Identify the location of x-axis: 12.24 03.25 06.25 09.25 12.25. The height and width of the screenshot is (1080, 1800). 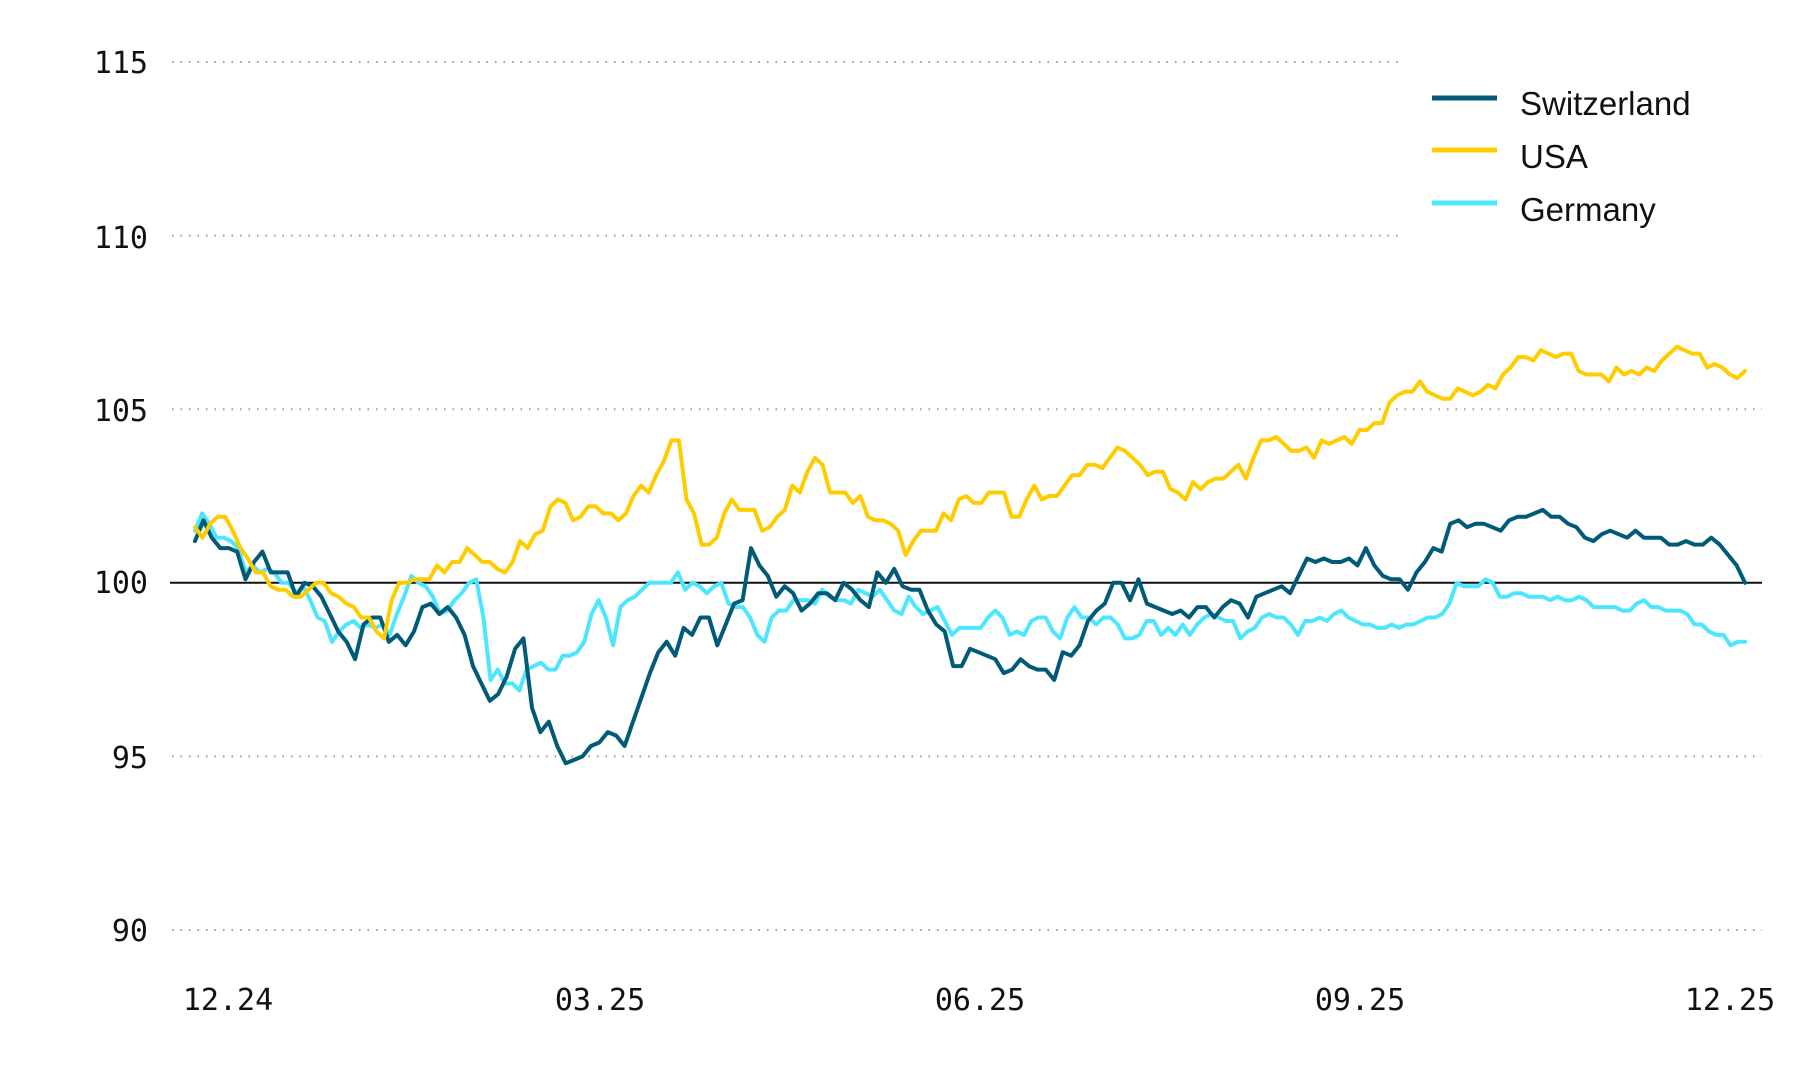
(979, 1000).